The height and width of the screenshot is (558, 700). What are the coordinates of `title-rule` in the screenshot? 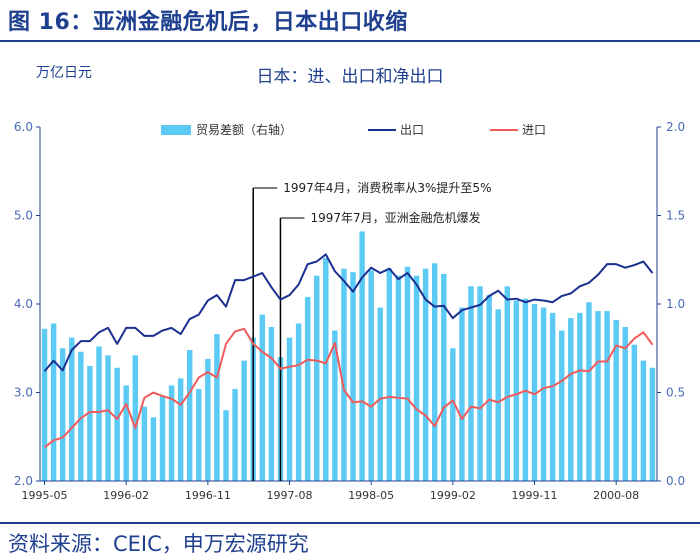 It's located at (350, 41).